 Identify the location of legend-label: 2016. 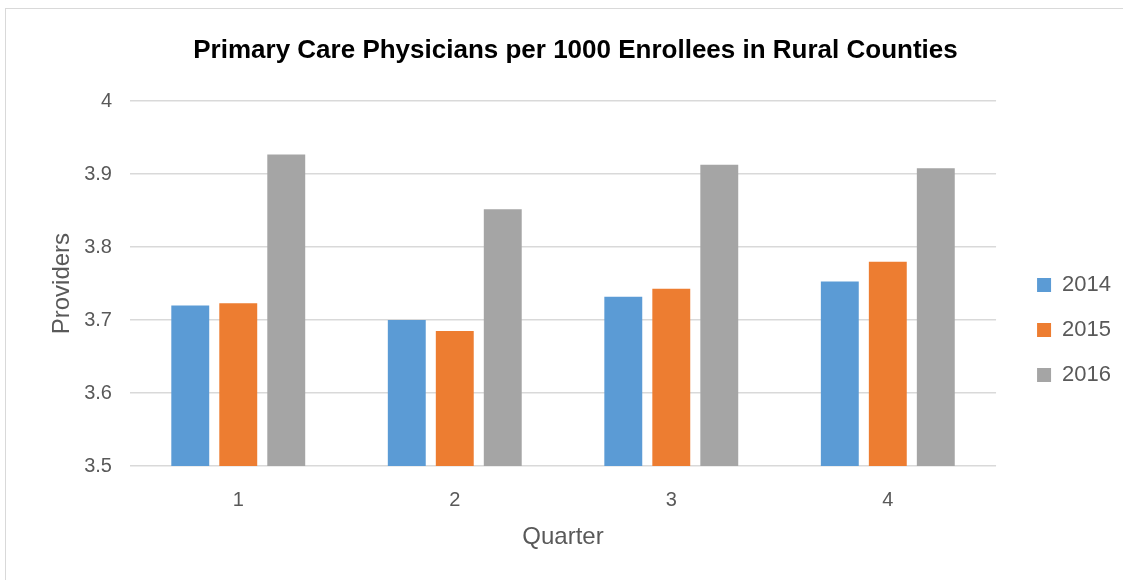
(1087, 374).